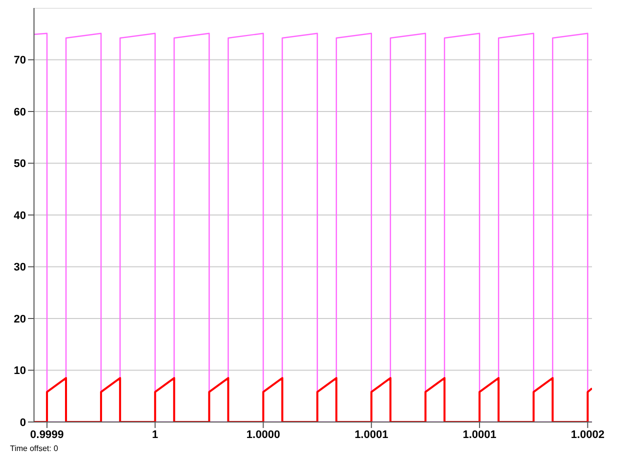  What do you see at coordinates (20, 216) in the screenshot?
I see `y-tick-label: 40` at bounding box center [20, 216].